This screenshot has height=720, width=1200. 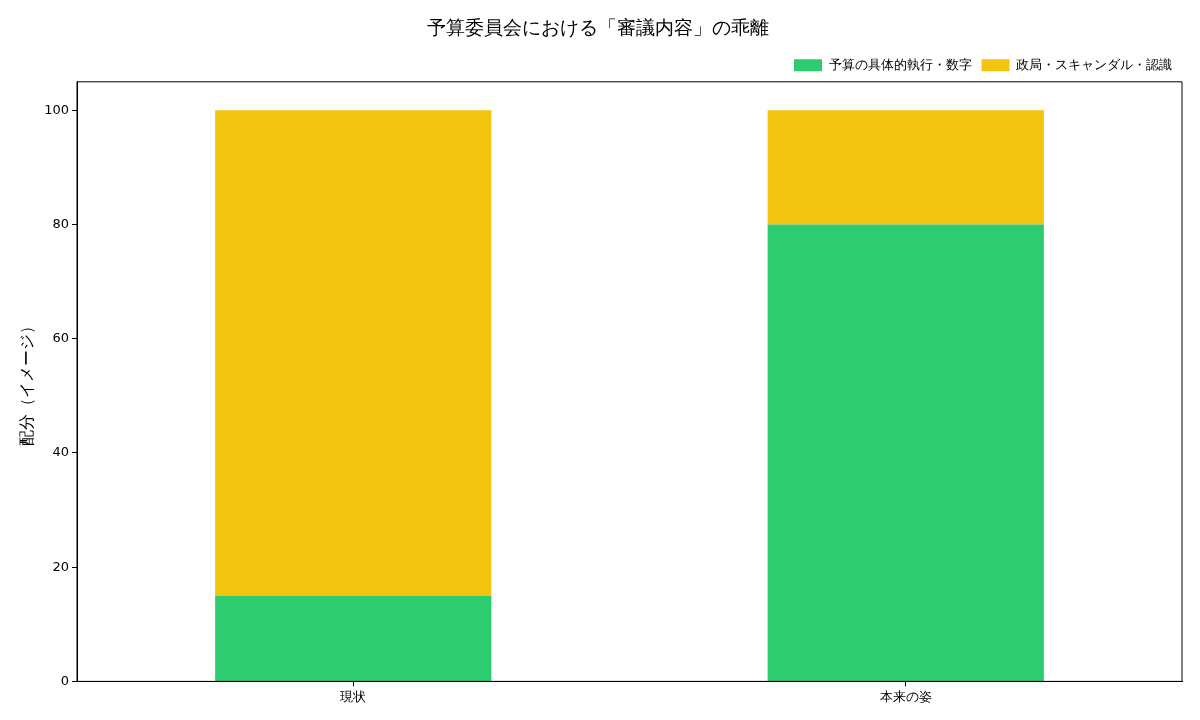 What do you see at coordinates (61, 566) in the screenshot?
I see `y-tick-label: 20` at bounding box center [61, 566].